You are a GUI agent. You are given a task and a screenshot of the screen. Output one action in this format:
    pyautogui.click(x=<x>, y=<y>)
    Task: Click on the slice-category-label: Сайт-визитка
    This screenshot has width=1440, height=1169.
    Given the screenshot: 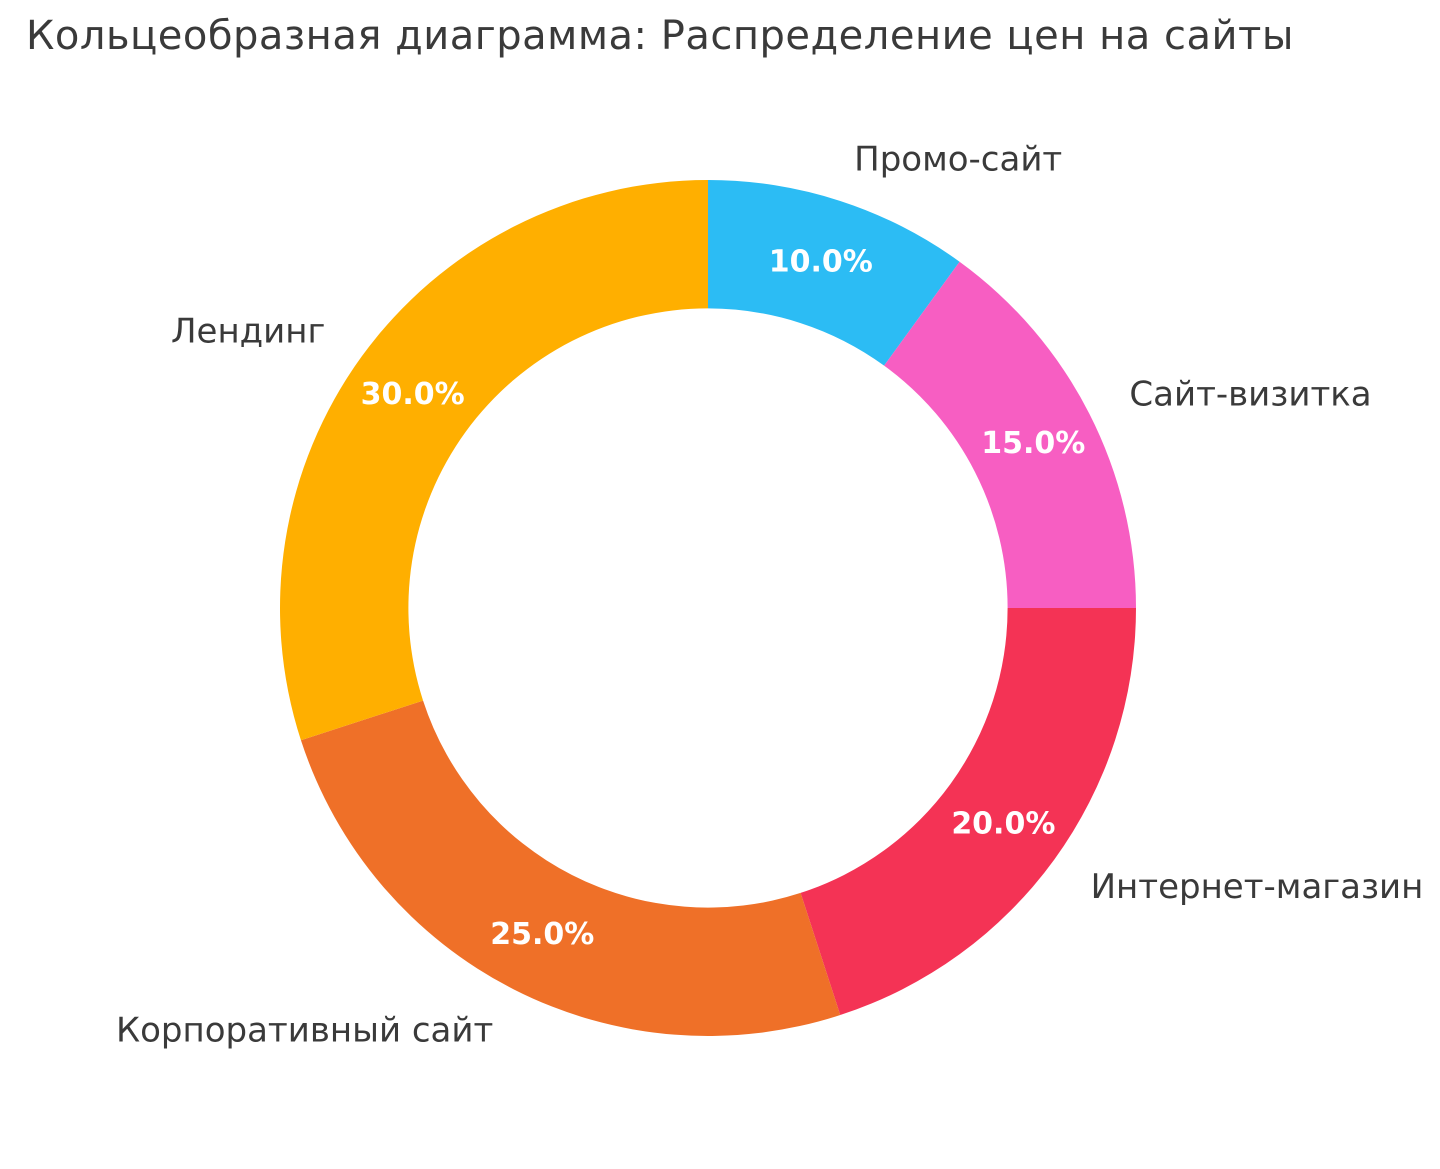 What is the action you would take?
    pyautogui.click(x=1250, y=395)
    